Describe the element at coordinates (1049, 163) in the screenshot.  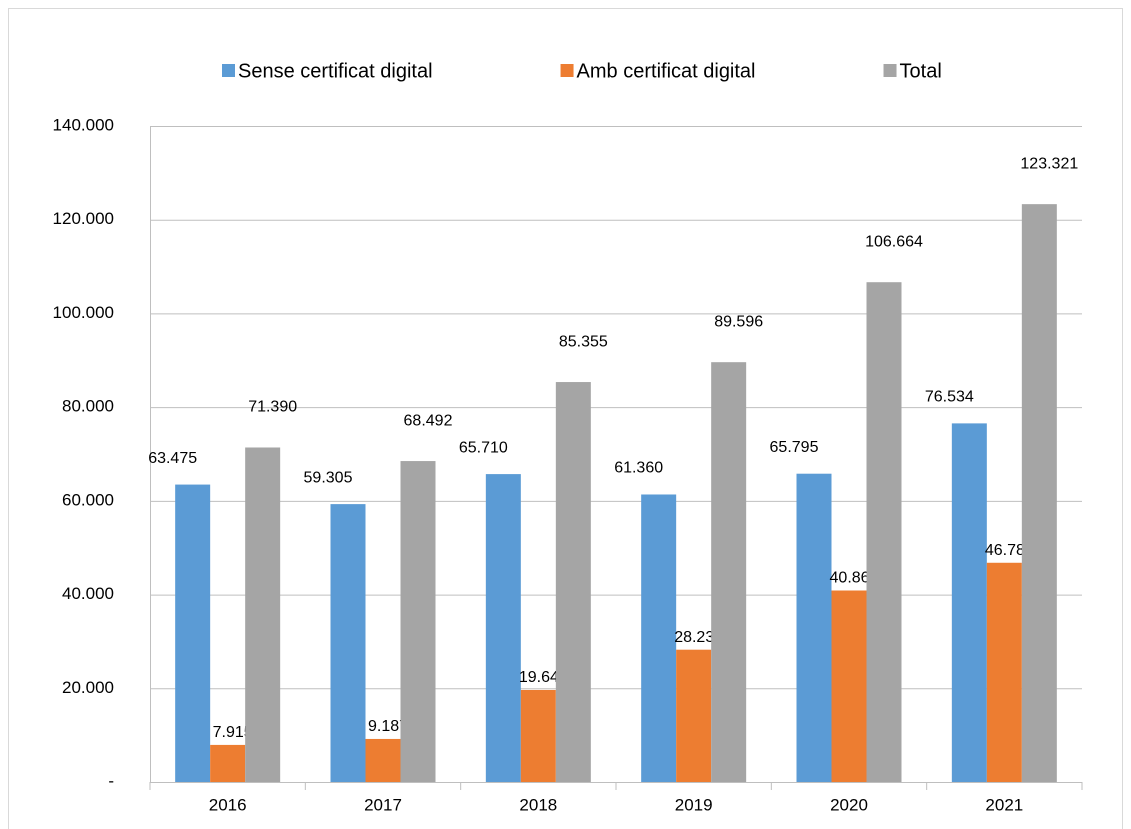
I see `data-label: 123.321` at that location.